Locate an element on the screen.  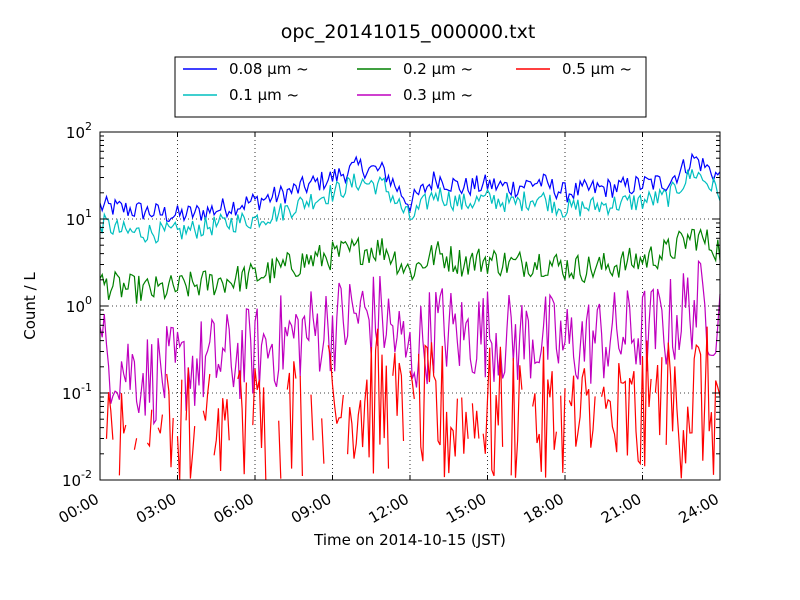
x-tick-label: 18:00 is located at coordinates (544, 508).